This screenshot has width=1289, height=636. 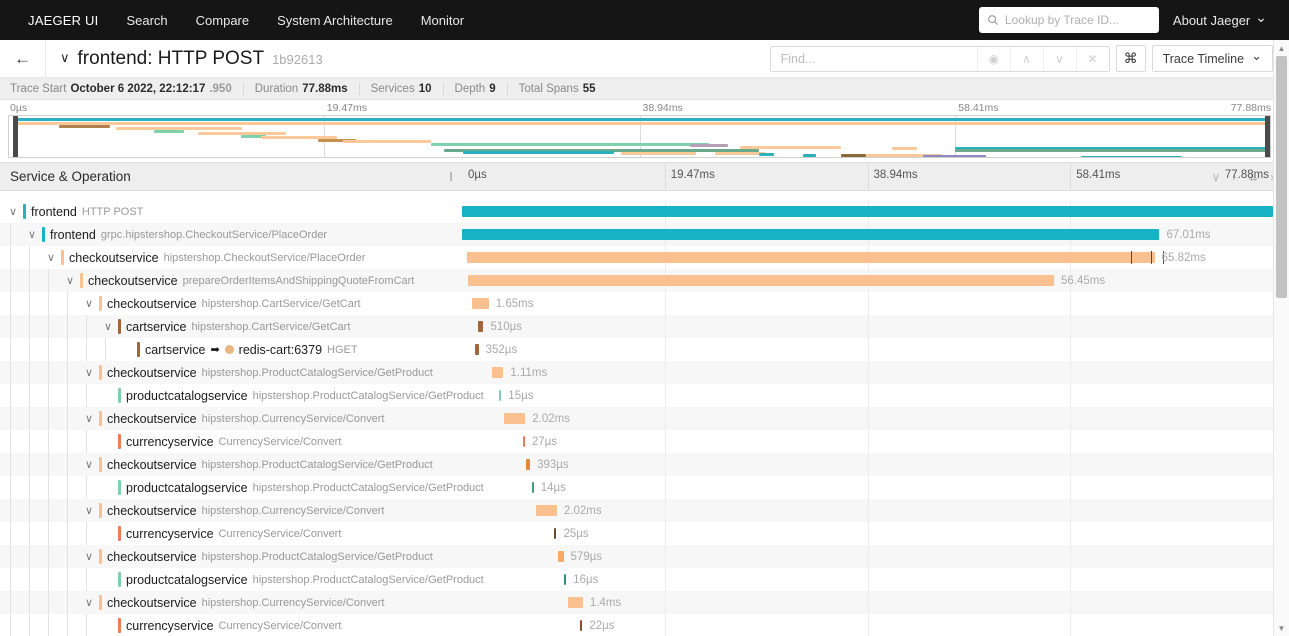 What do you see at coordinates (15, 136) in the screenshot?
I see `minimap-left-drag-handle` at bounding box center [15, 136].